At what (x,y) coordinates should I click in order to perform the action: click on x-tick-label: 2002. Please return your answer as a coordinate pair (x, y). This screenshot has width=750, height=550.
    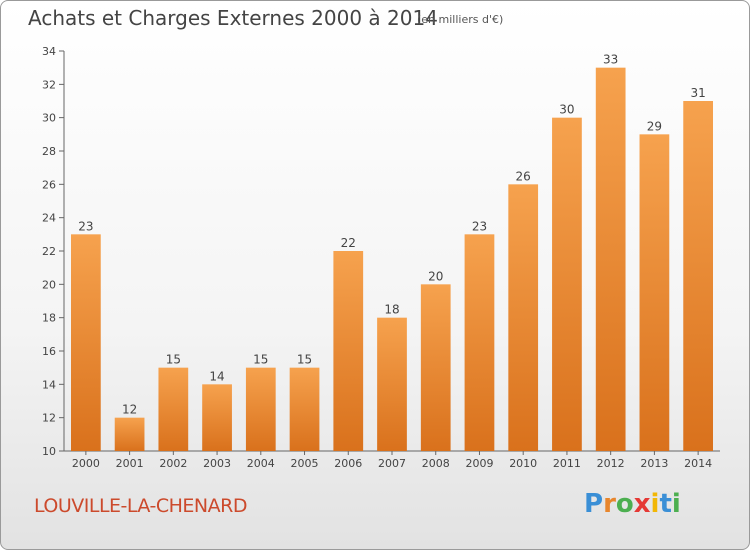
    Looking at the image, I should click on (173, 463).